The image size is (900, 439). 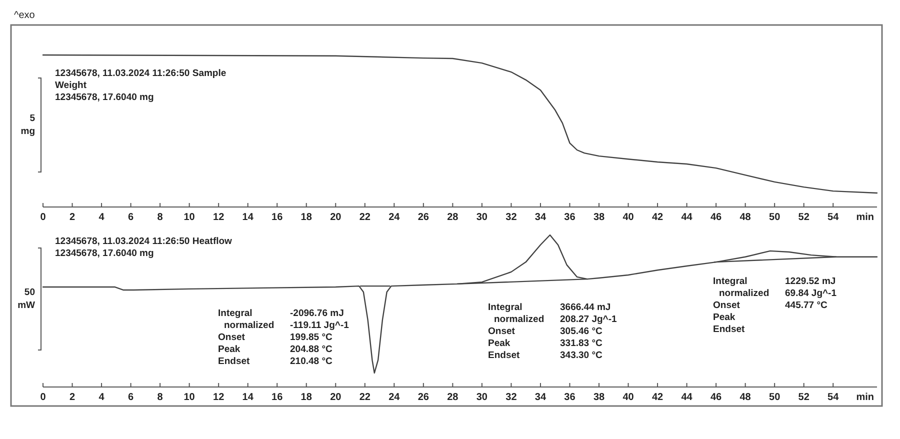 What do you see at coordinates (27, 299) in the screenshot?
I see `y-axis-title: 50 mW` at bounding box center [27, 299].